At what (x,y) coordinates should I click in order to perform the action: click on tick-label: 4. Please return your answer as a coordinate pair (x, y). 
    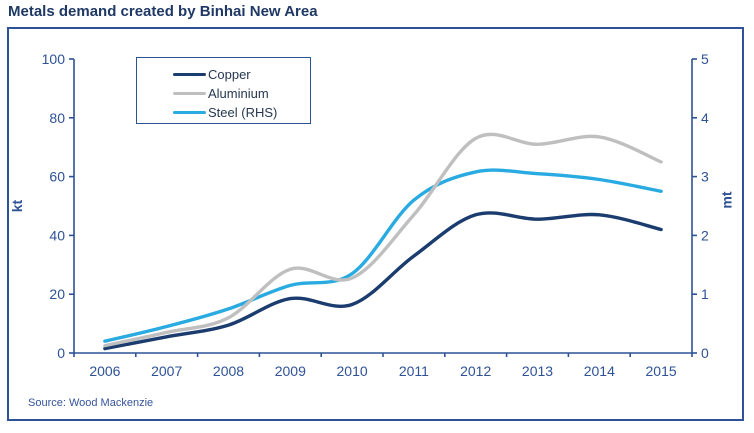
    Looking at the image, I should click on (705, 118).